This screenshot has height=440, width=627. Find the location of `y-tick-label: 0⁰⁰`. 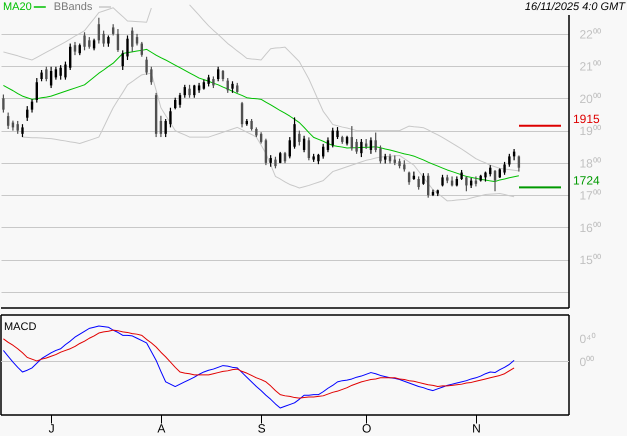

y-tick-label: 0⁰⁰ is located at coordinates (587, 362).